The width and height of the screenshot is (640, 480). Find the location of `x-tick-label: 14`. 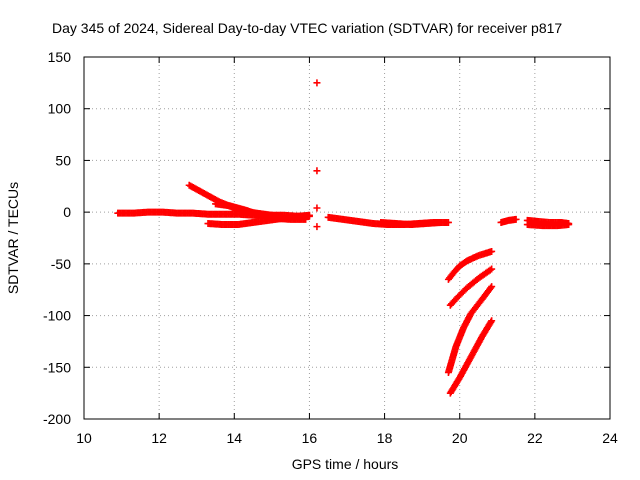

x-tick-label: 14 is located at coordinates (234, 438).